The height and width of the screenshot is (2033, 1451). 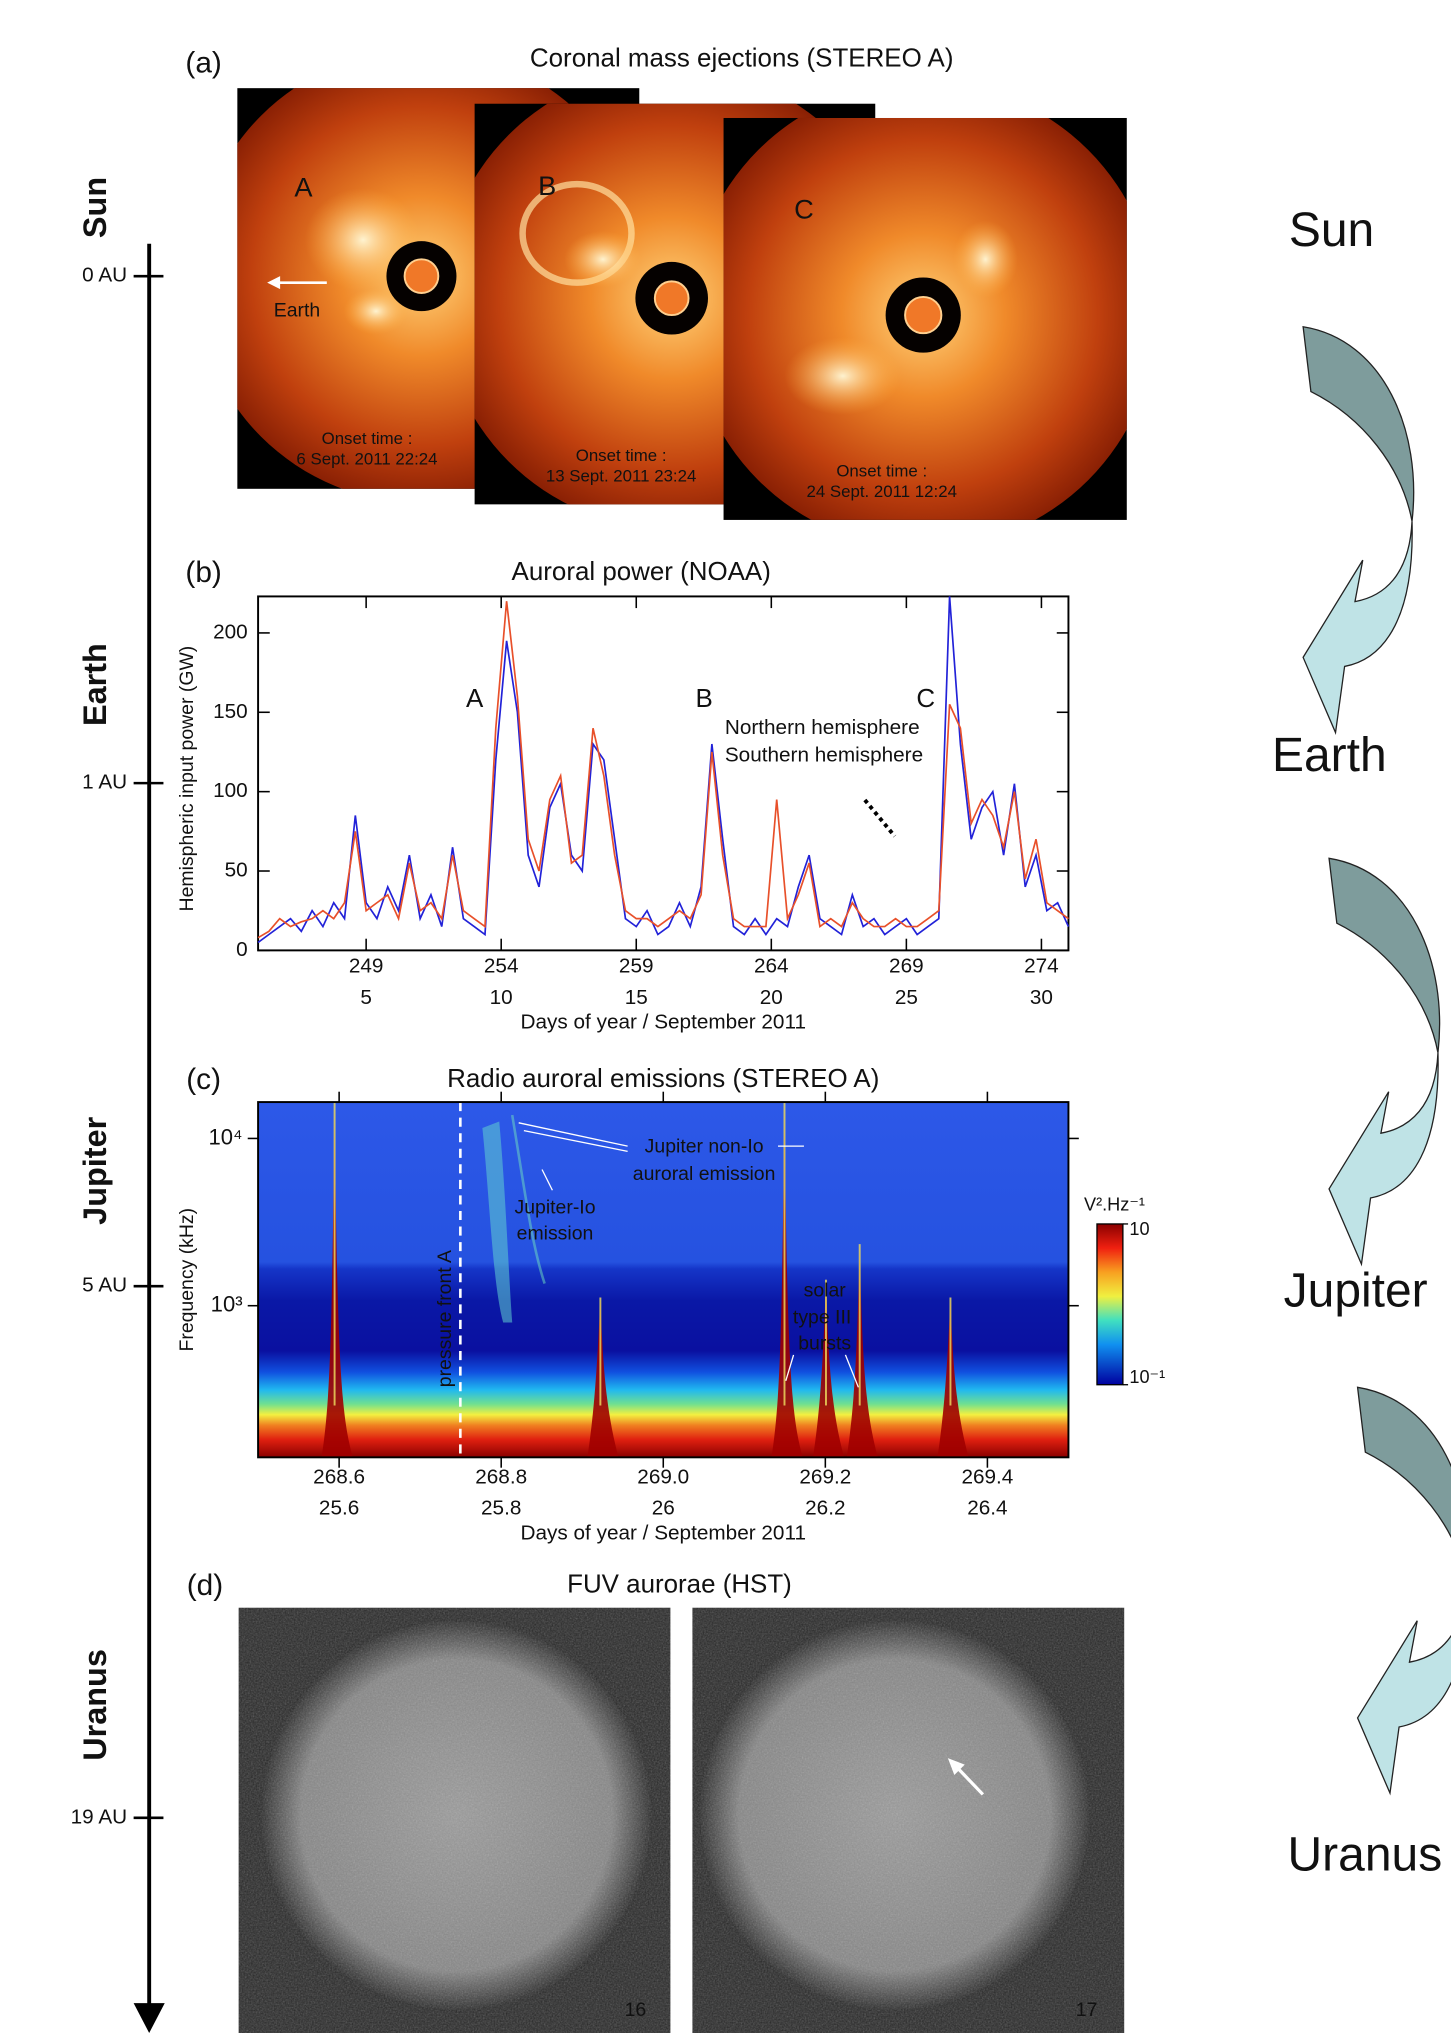 What do you see at coordinates (1041, 966) in the screenshot?
I see `x-tick-label: 274` at bounding box center [1041, 966].